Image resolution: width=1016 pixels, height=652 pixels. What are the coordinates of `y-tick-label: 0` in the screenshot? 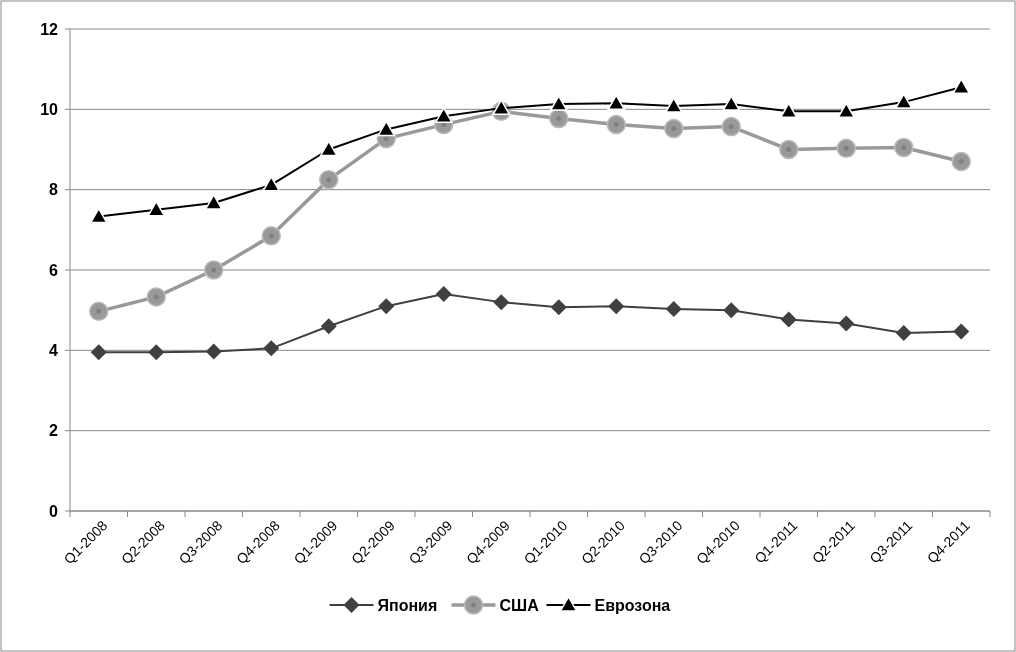 It's located at (54, 511).